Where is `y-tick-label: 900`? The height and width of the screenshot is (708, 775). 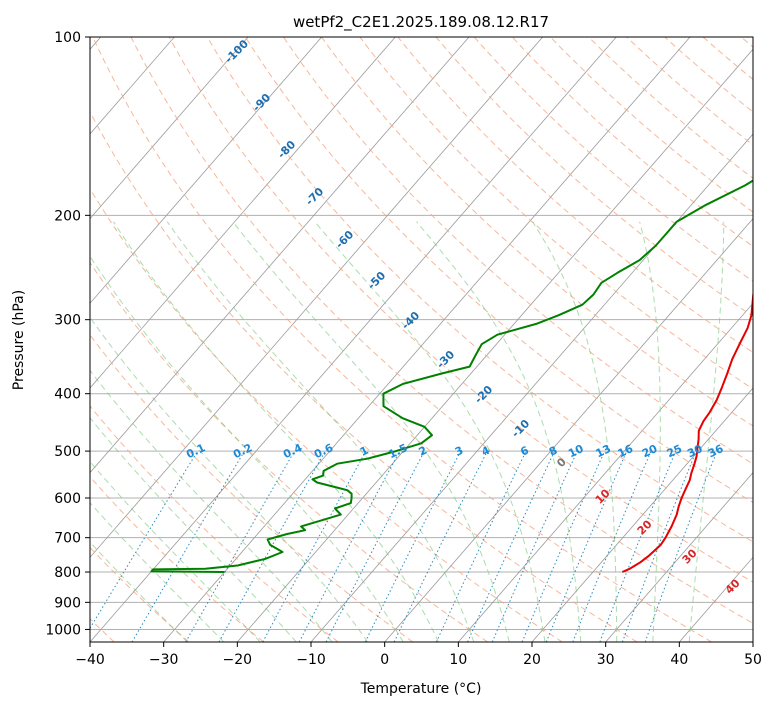 y-tick-label: 900 is located at coordinates (67, 603).